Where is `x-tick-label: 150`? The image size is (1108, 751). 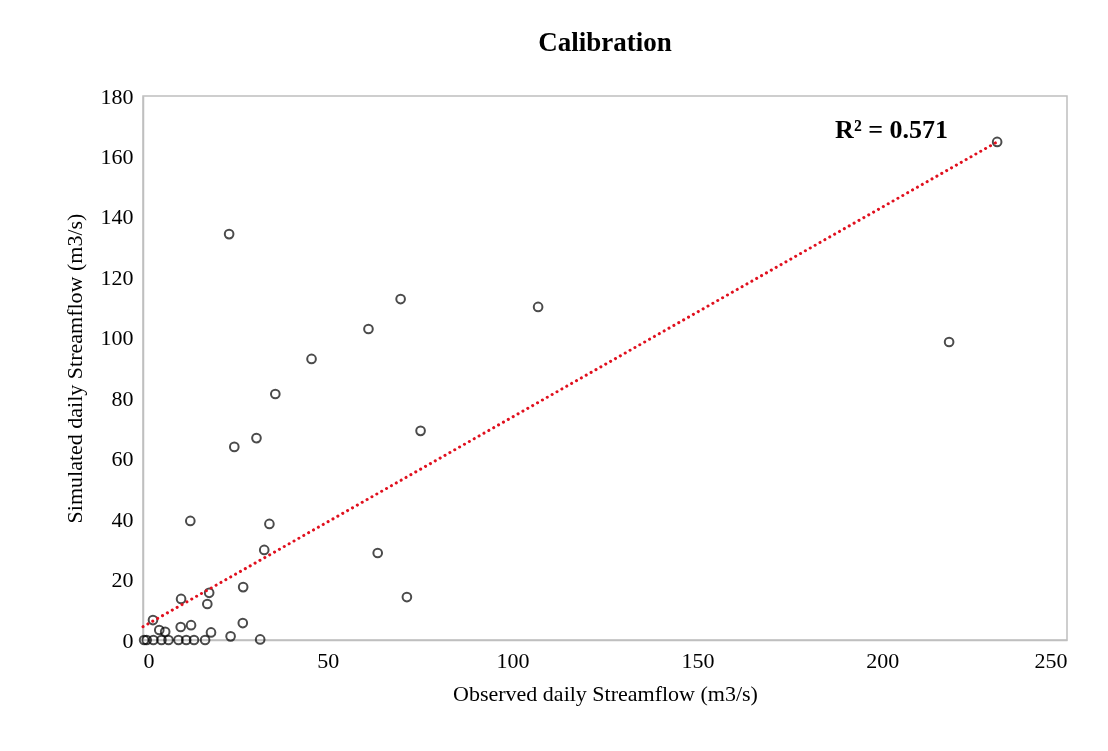
x-tick-label: 150 is located at coordinates (698, 660).